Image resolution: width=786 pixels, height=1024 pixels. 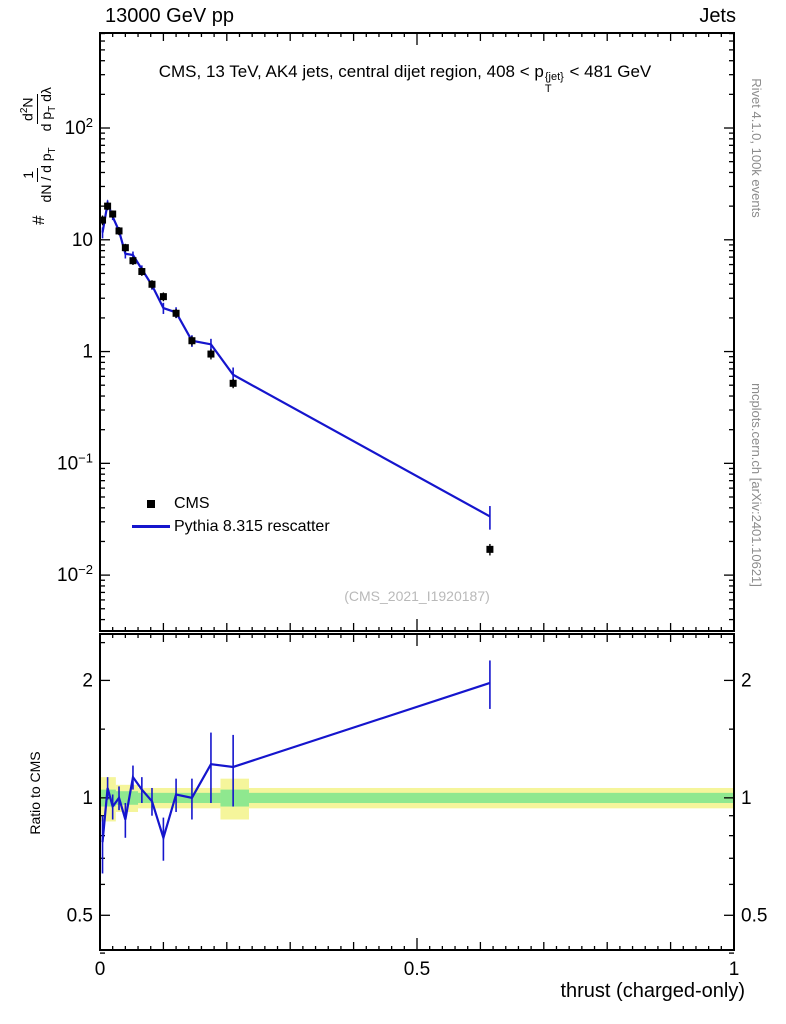 What do you see at coordinates (417, 596) in the screenshot?
I see `analysis-watermark: (CMS_2021_I1920187)` at bounding box center [417, 596].